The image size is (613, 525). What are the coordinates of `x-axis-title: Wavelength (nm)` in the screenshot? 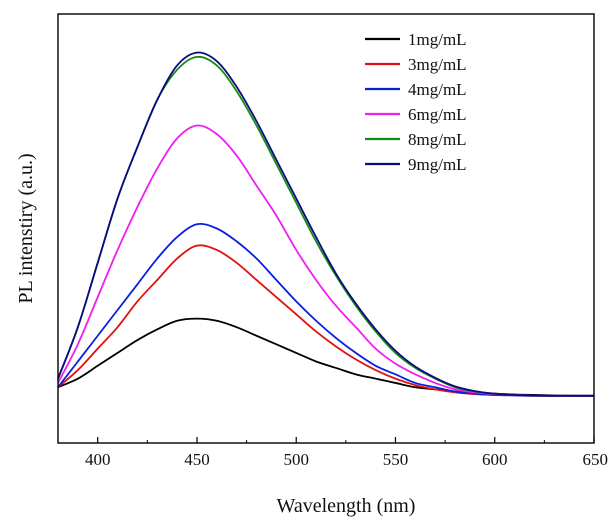 It's located at (346, 506).